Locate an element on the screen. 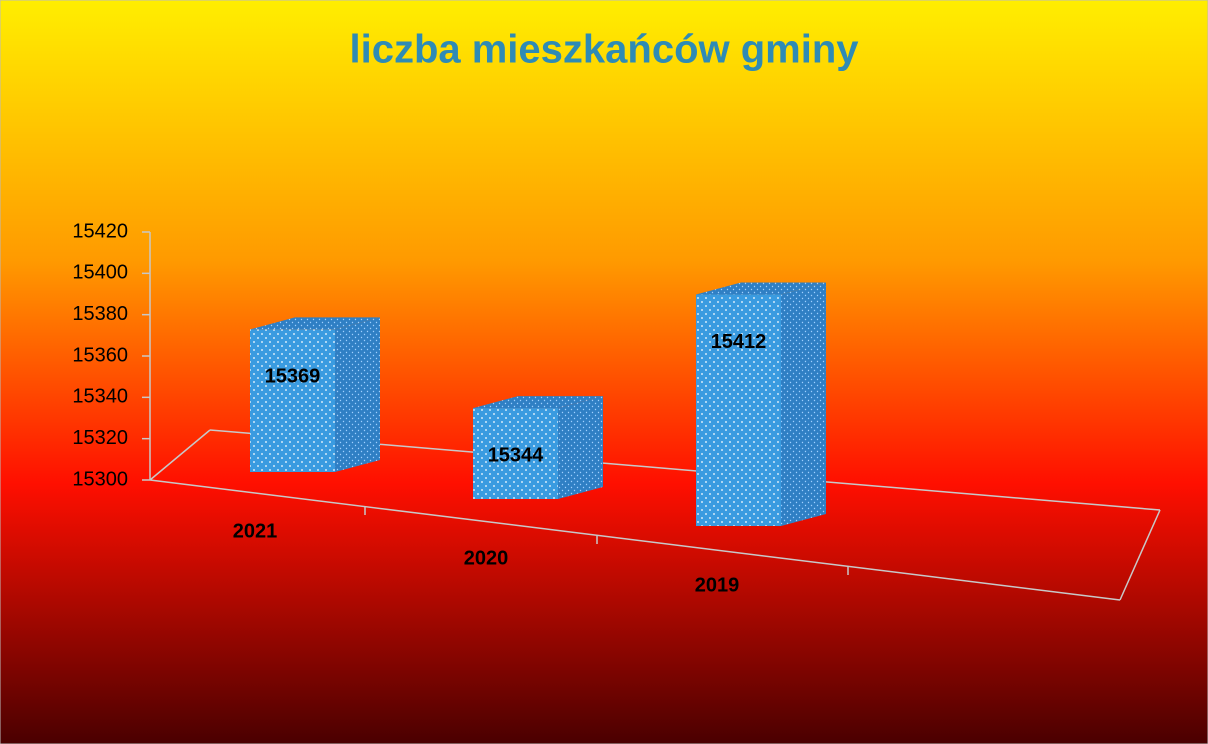 The height and width of the screenshot is (744, 1208). y-tick-label: 15300 is located at coordinates (100, 479).